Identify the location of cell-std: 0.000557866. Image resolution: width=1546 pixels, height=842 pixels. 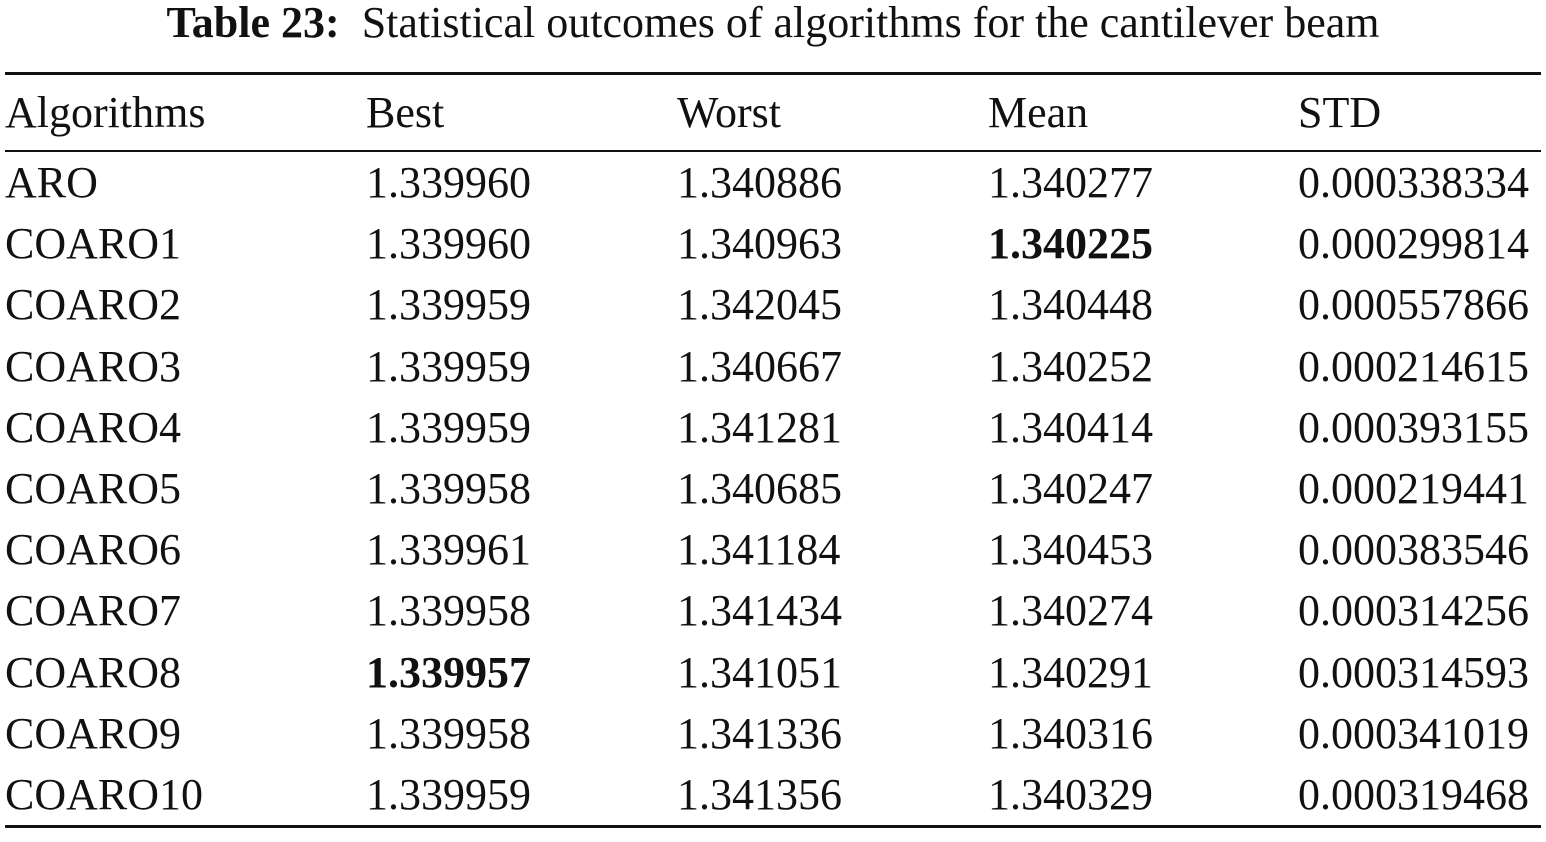
(1413, 305).